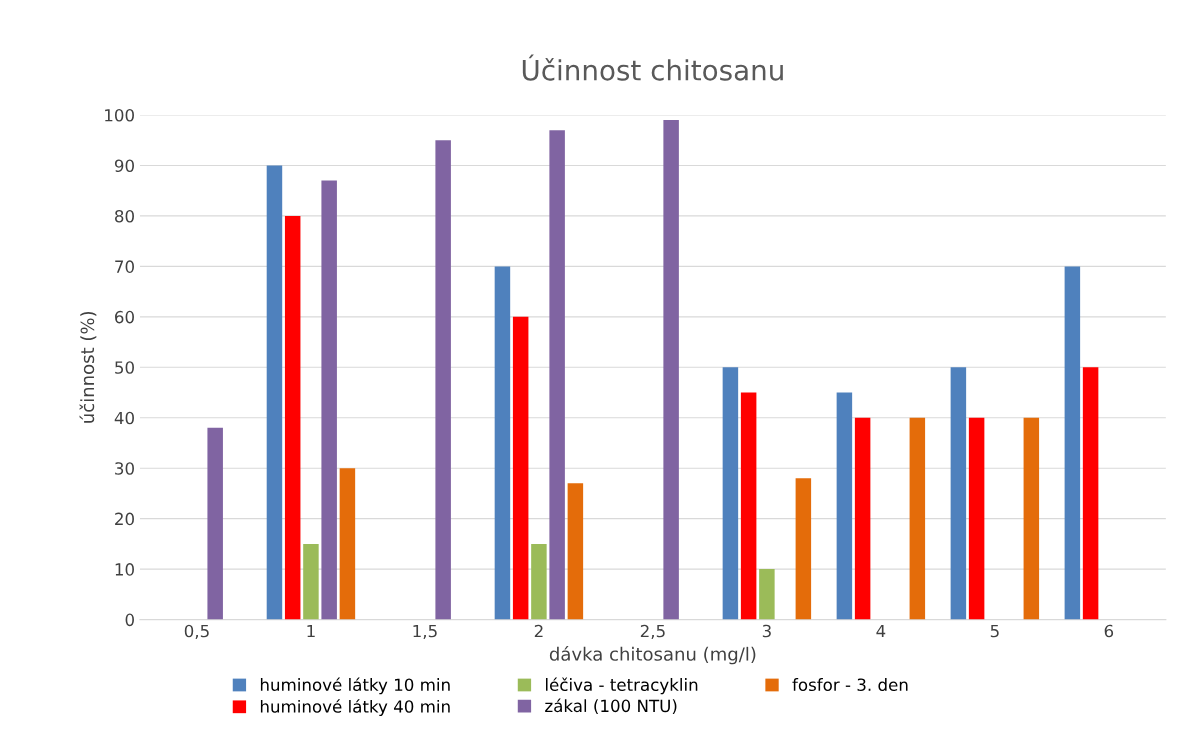  What do you see at coordinates (652, 655) in the screenshot?
I see `x-axis-title: dávka chitosanu (mg/l)` at bounding box center [652, 655].